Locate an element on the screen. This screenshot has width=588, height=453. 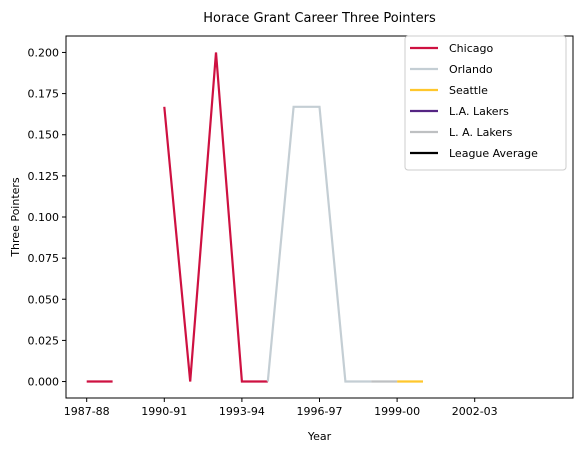
legend-label: Seattle is located at coordinates (468, 90).